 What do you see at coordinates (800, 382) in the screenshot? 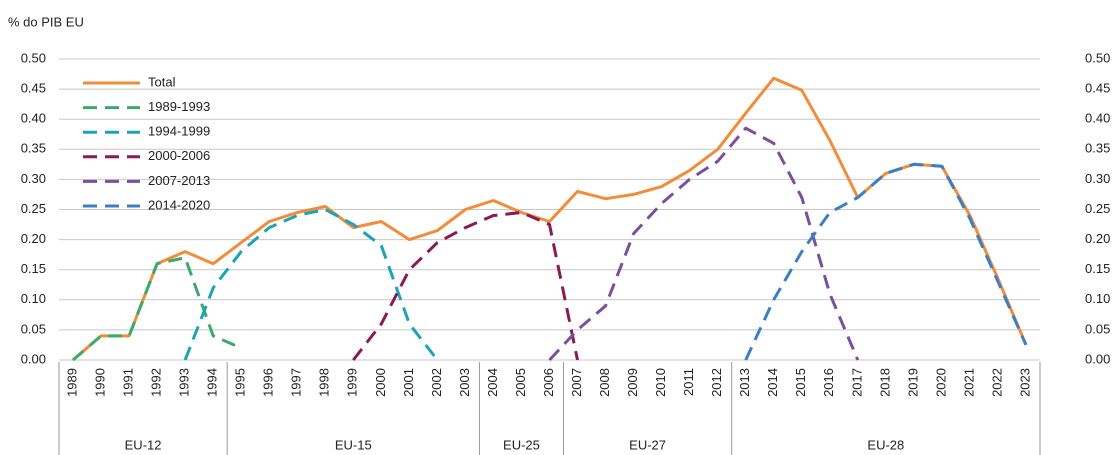
I see `x-tick-label: 2015` at bounding box center [800, 382].